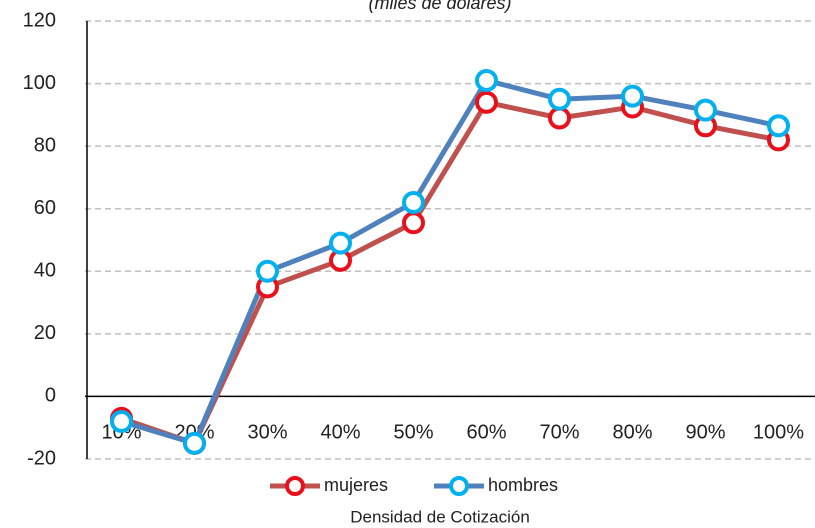 This screenshot has height=528, width=815. What do you see at coordinates (486, 433) in the screenshot?
I see `x-tick-label: 60%` at bounding box center [486, 433].